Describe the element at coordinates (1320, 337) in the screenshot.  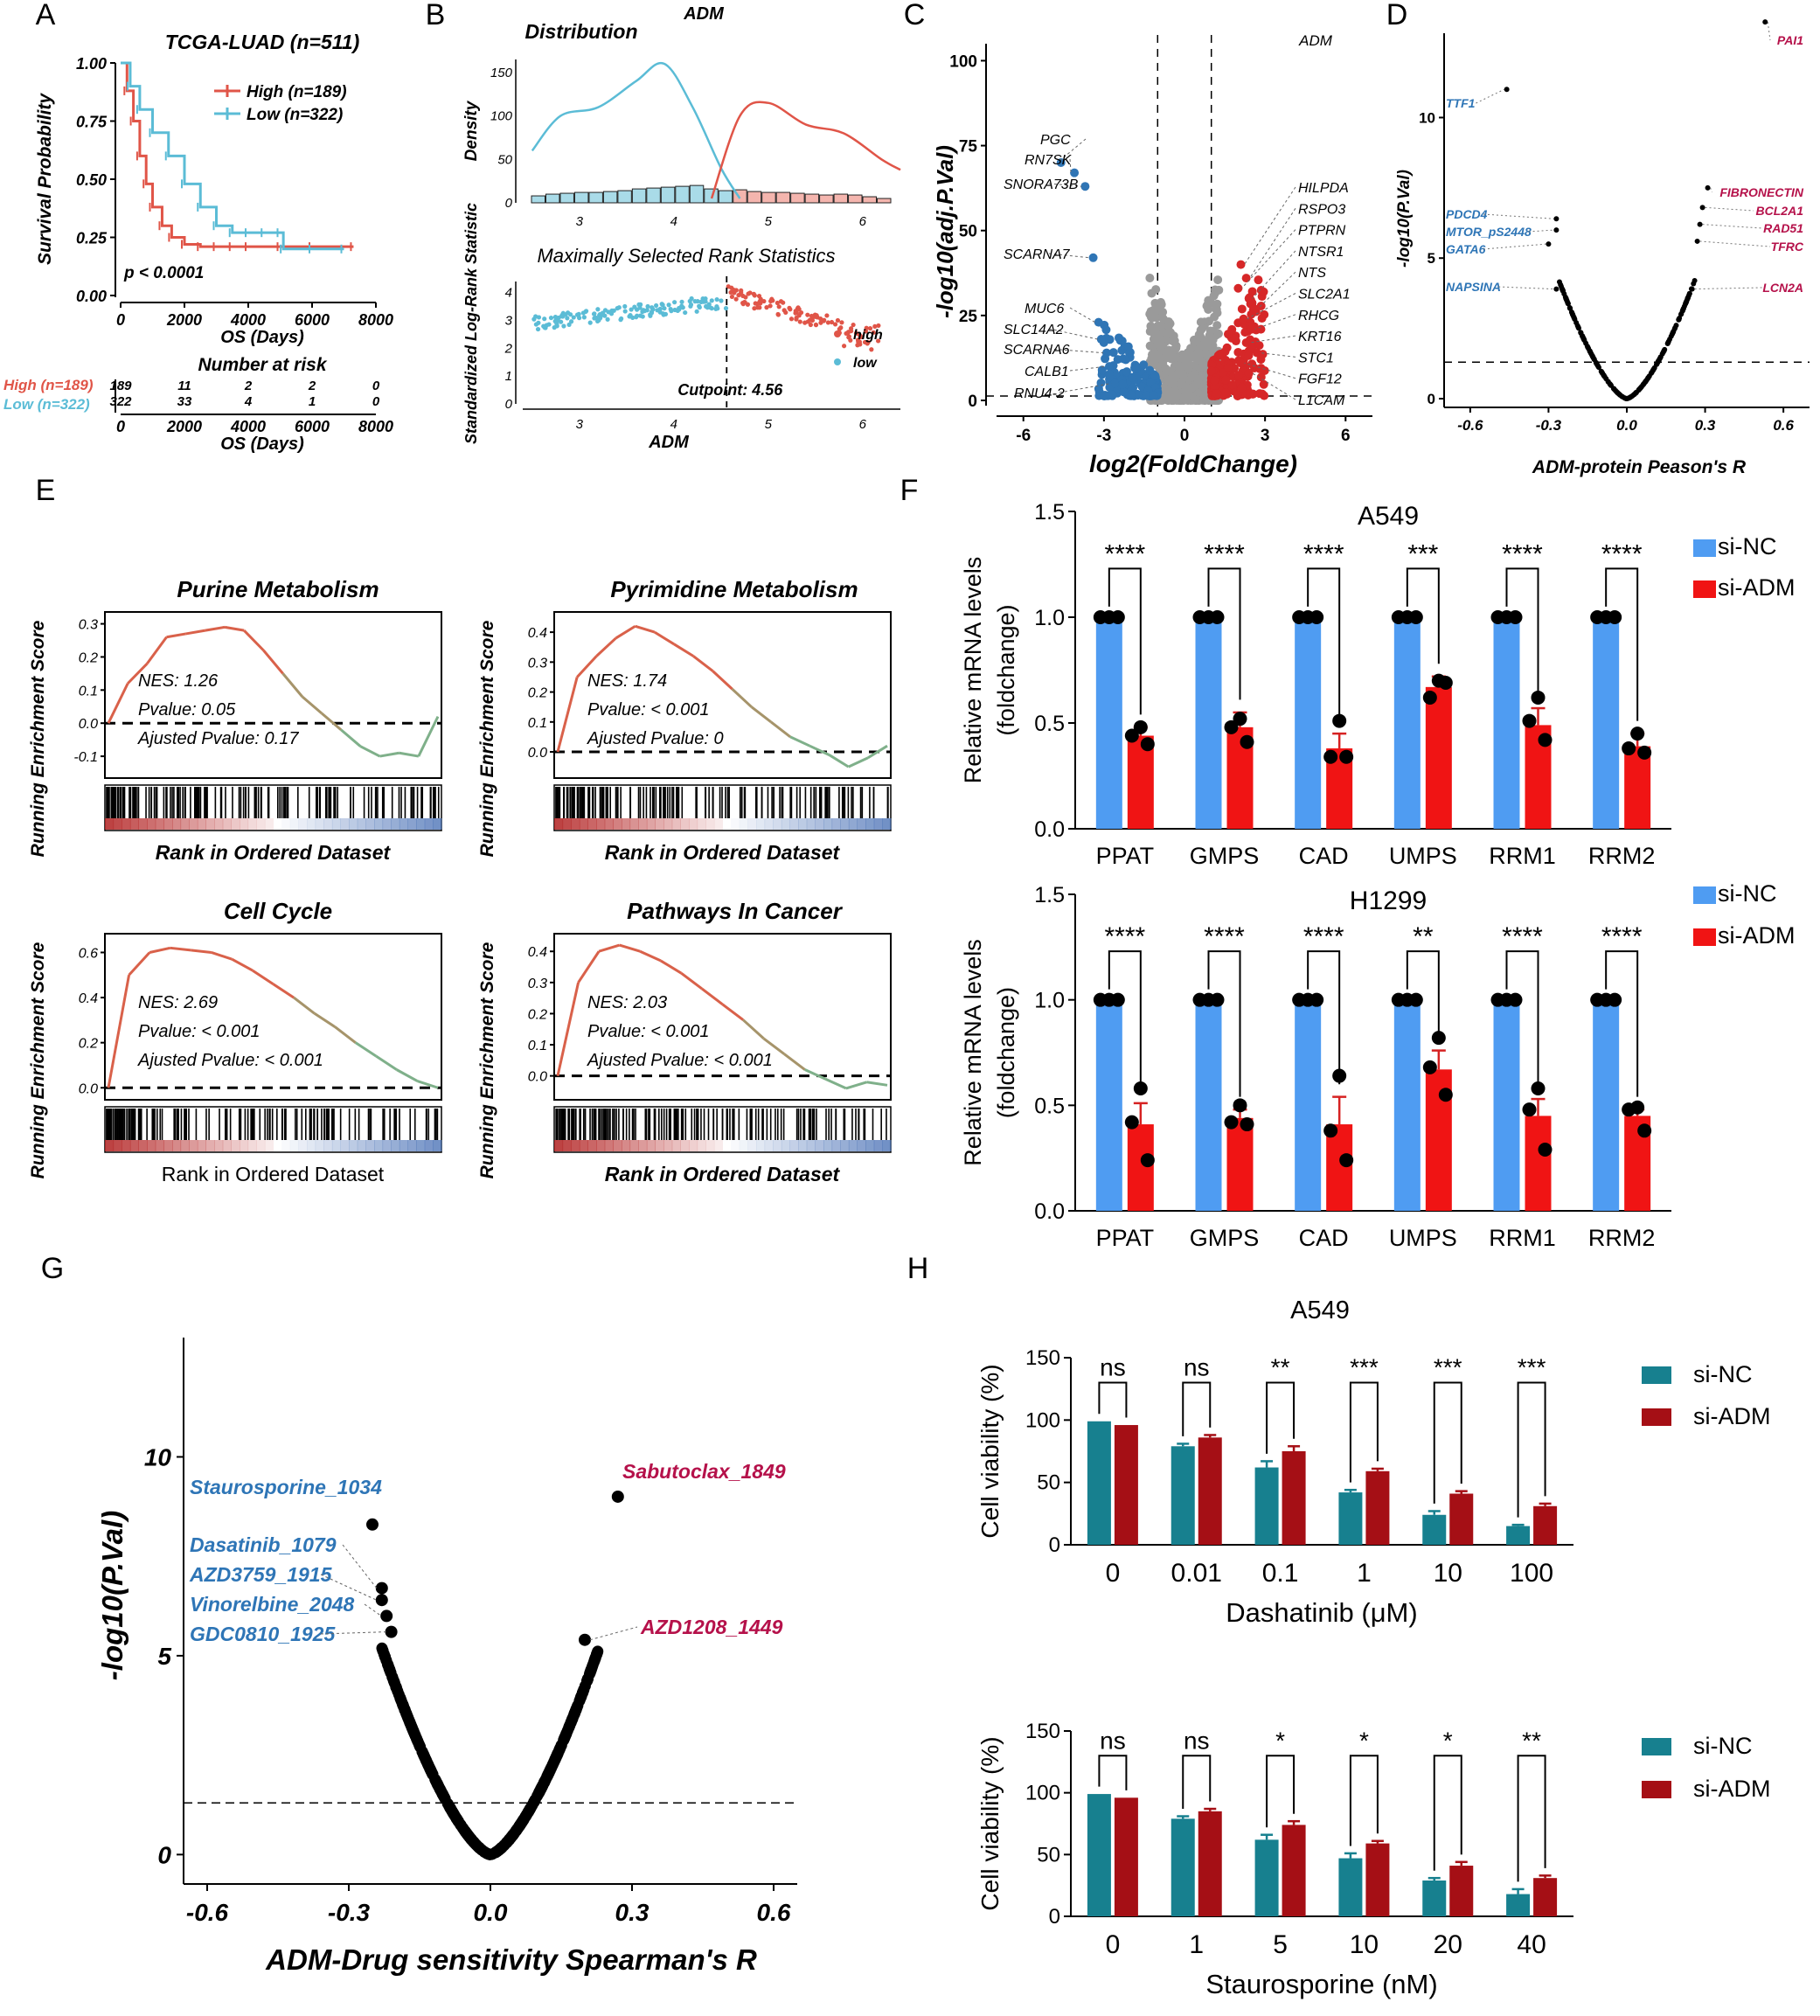
I see `c-gene-label: KRT16` at that location.